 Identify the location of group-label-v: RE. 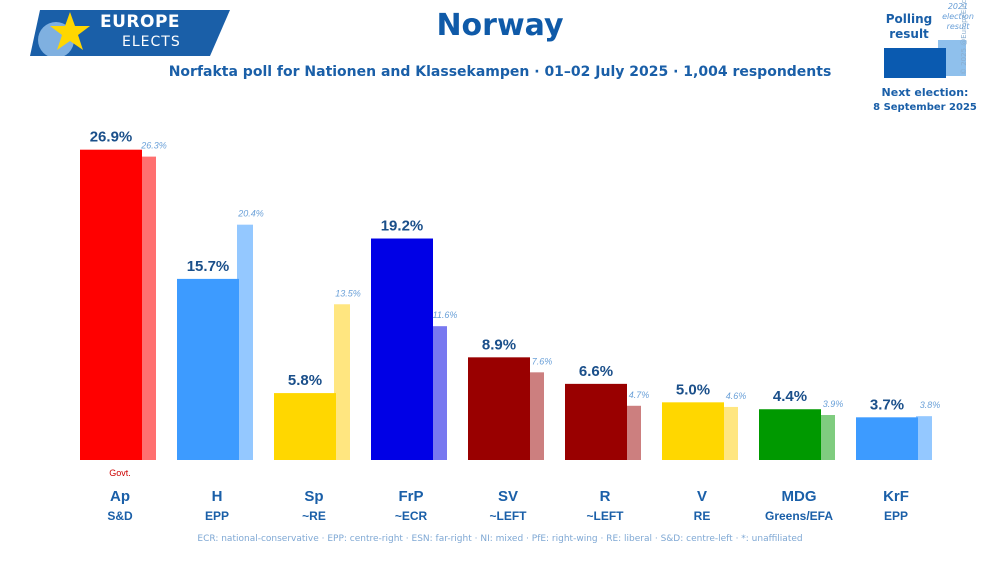
(702, 516).